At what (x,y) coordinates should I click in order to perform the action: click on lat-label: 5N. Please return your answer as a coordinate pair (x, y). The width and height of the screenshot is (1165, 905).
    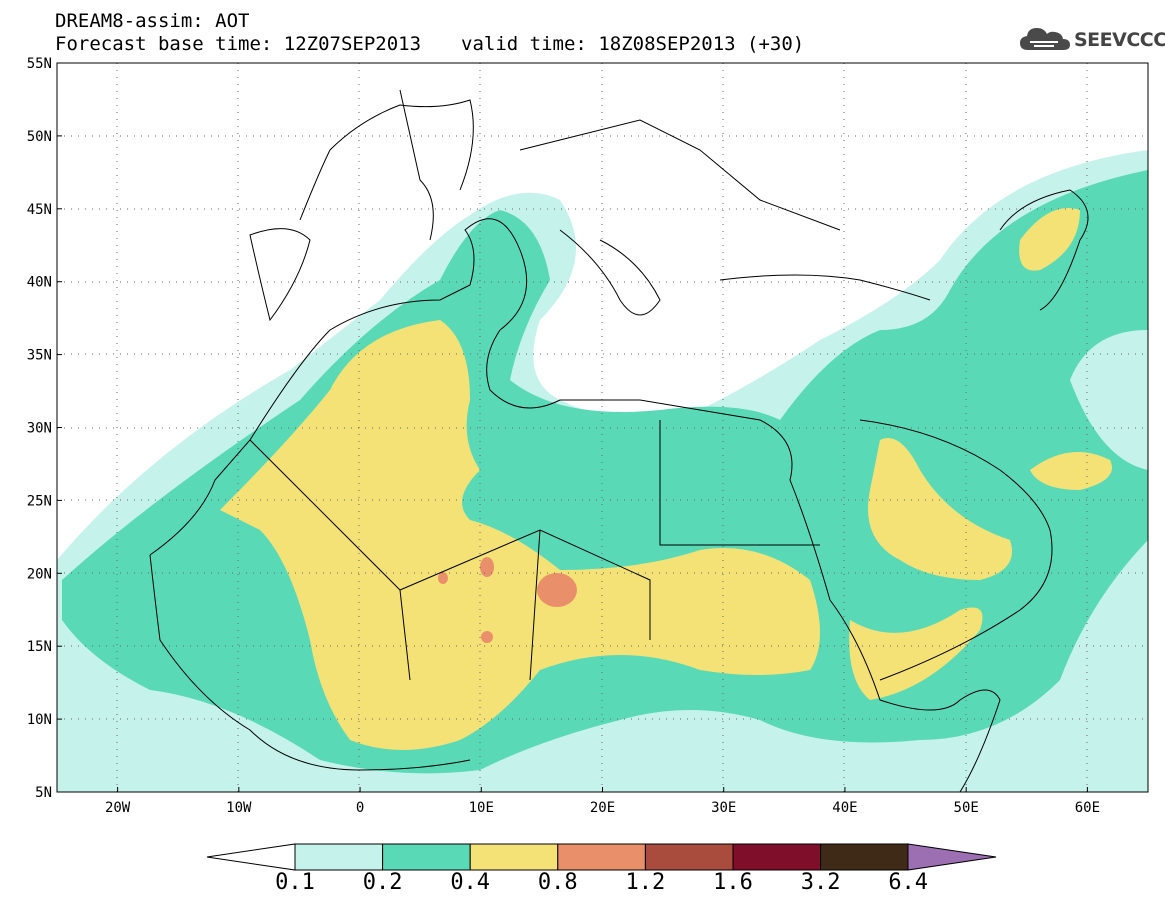
    Looking at the image, I should click on (43, 793).